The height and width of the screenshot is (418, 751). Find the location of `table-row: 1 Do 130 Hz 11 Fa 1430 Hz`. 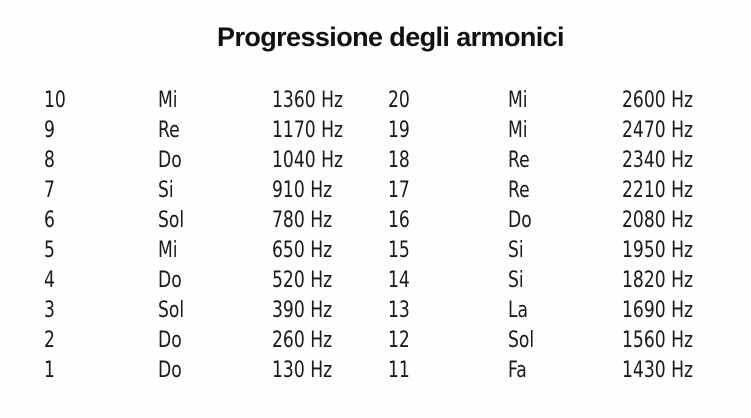

table-row: 1 Do 130 Hz 11 Fa 1430 Hz is located at coordinates (375, 371).